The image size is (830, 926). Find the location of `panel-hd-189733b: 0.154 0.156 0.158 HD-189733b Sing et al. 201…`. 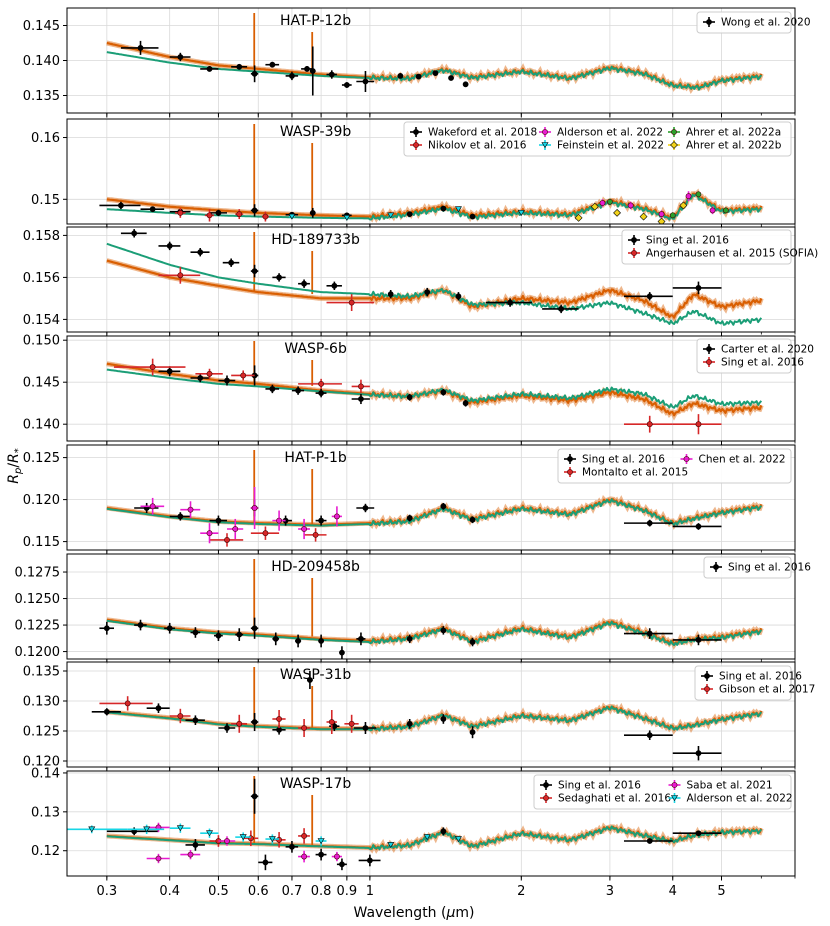

panel-hd-189733b: 0.154 0.156 0.158 HD-189733b Sing et al. 201… is located at coordinates (420, 281).